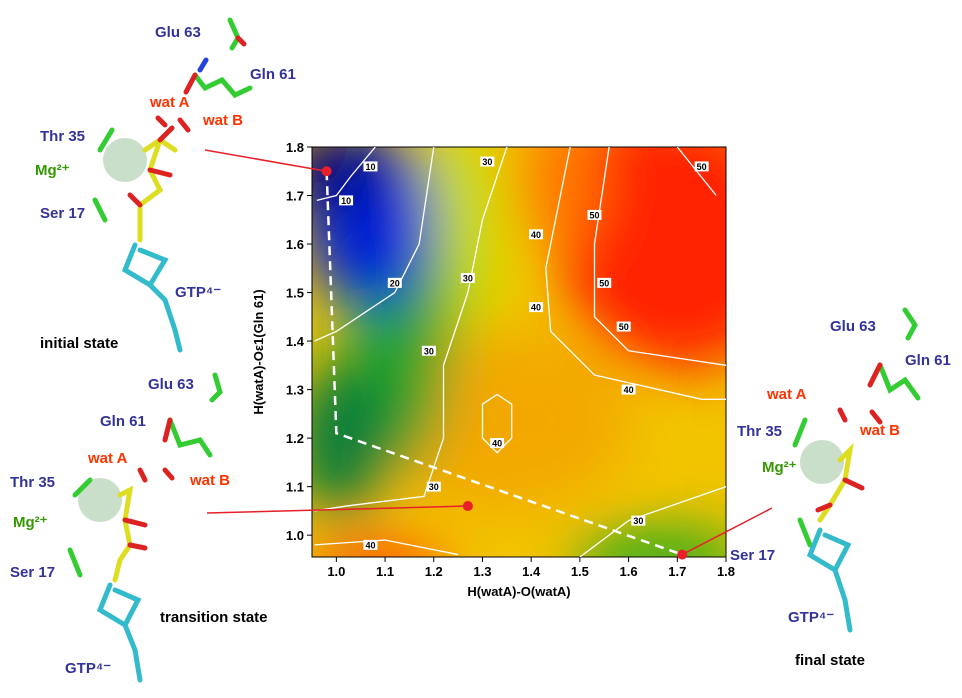 The image size is (962, 698). Describe the element at coordinates (295, 390) in the screenshot. I see `y-tick-label: 1.3` at that location.